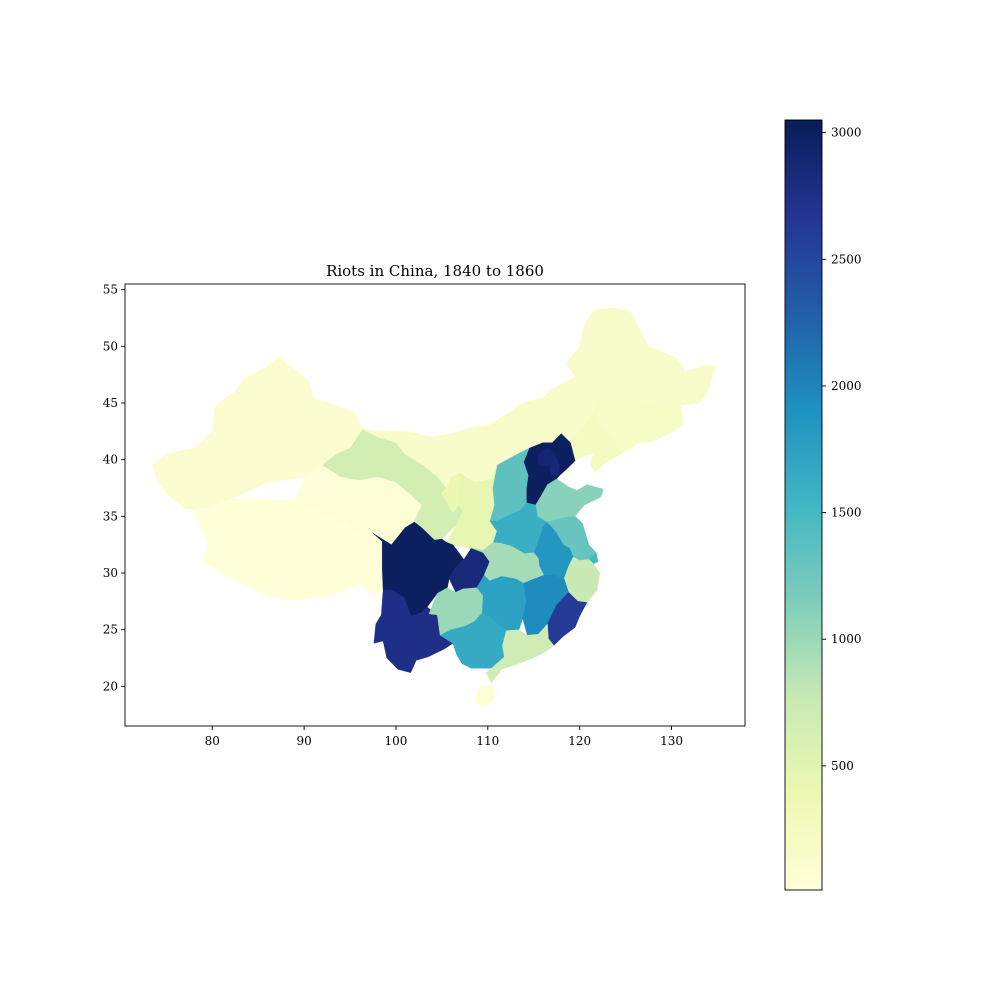  I want to click on region-liaoning, so click(595, 437).